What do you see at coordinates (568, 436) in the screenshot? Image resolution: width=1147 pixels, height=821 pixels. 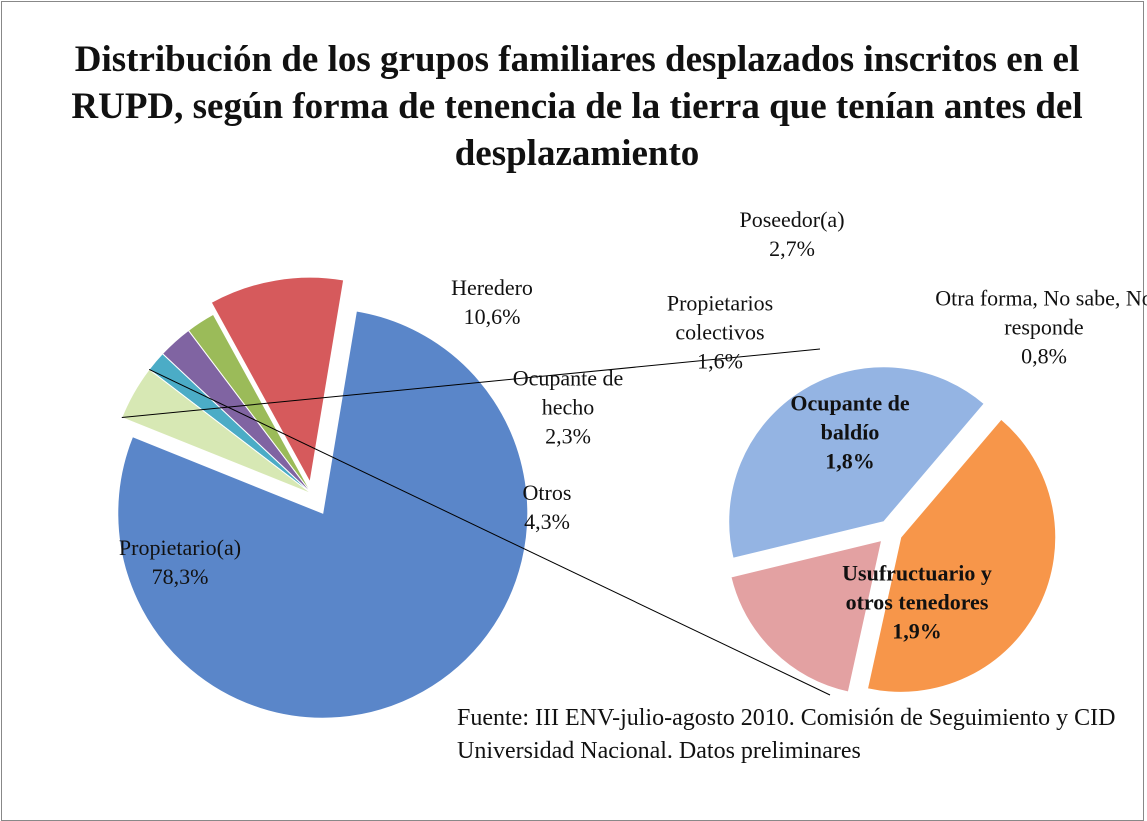 I see `value-label: 2,3%` at bounding box center [568, 436].